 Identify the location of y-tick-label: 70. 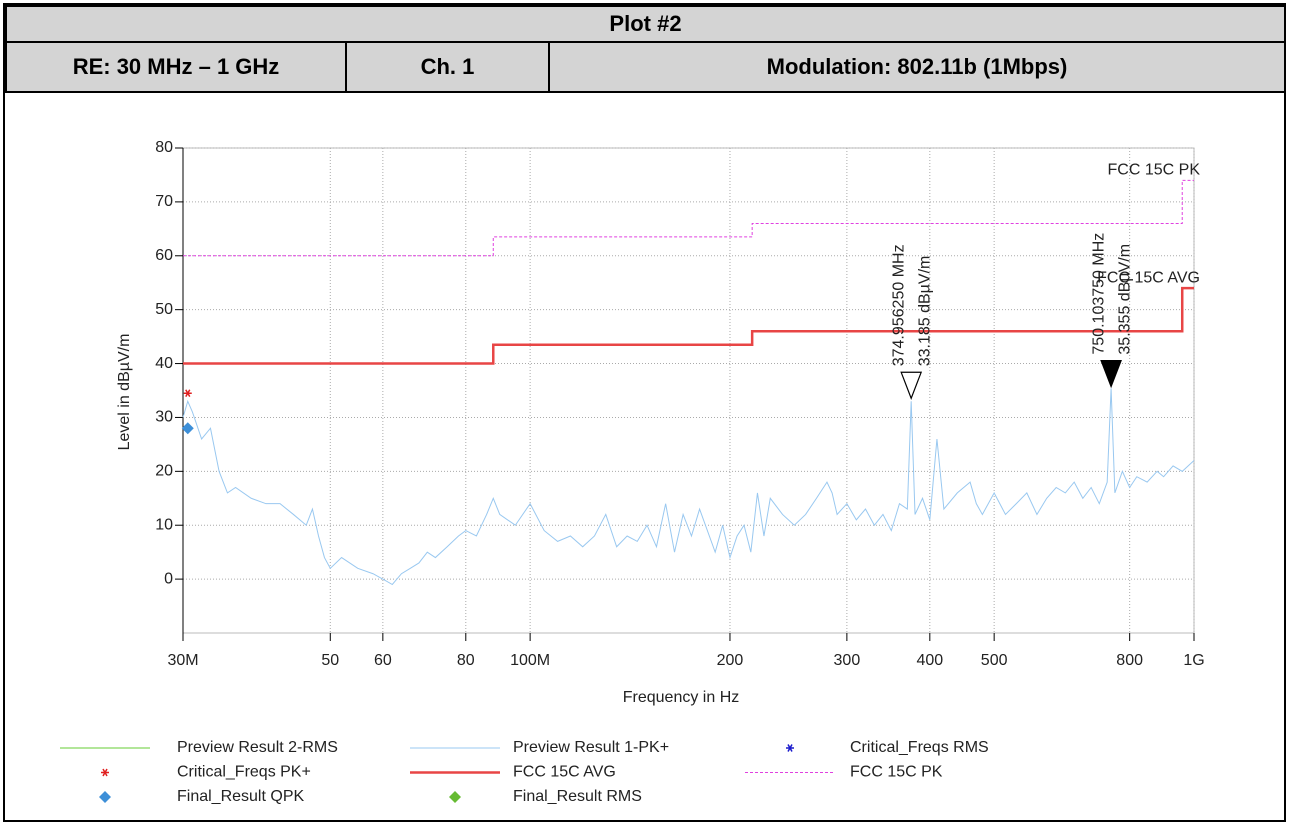
(164, 201).